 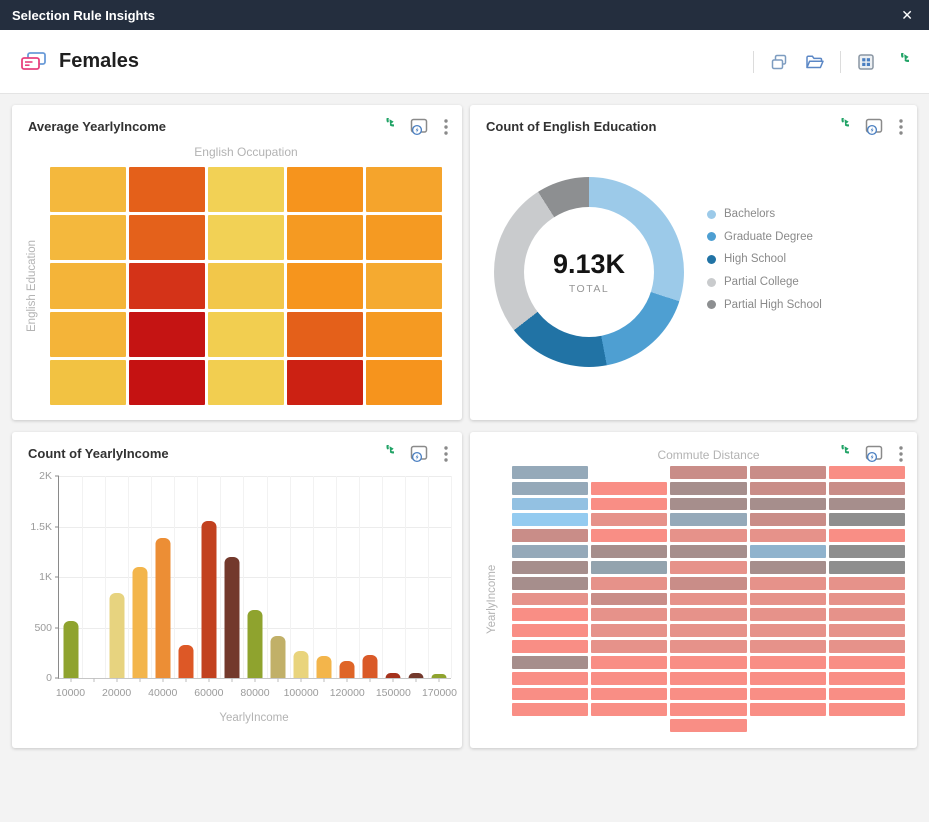 What do you see at coordinates (764, 214) in the screenshot?
I see `legend-item: Bachelors` at bounding box center [764, 214].